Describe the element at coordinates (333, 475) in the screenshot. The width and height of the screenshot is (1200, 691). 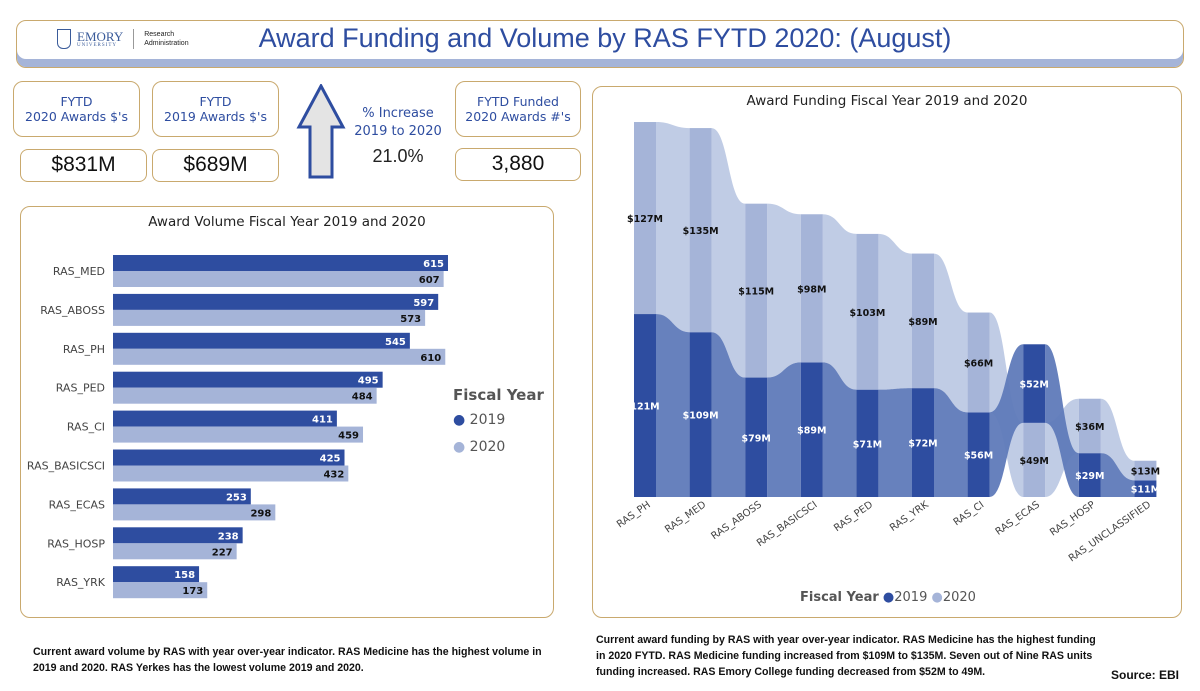
I see `data-label: 432` at that location.